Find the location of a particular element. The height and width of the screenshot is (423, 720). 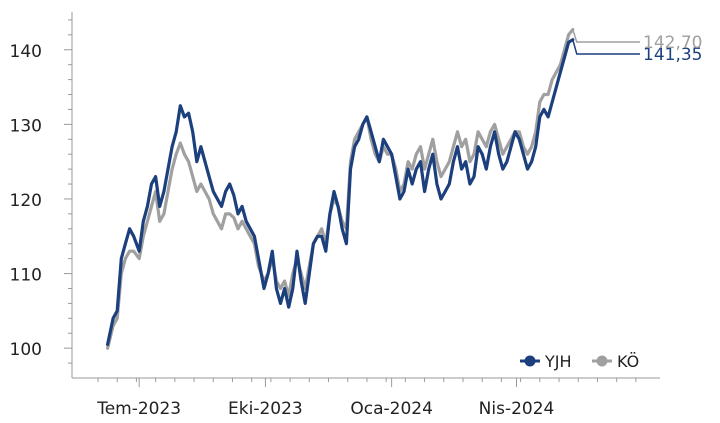

x-tick-label: Tem-2023 is located at coordinates (138, 409).